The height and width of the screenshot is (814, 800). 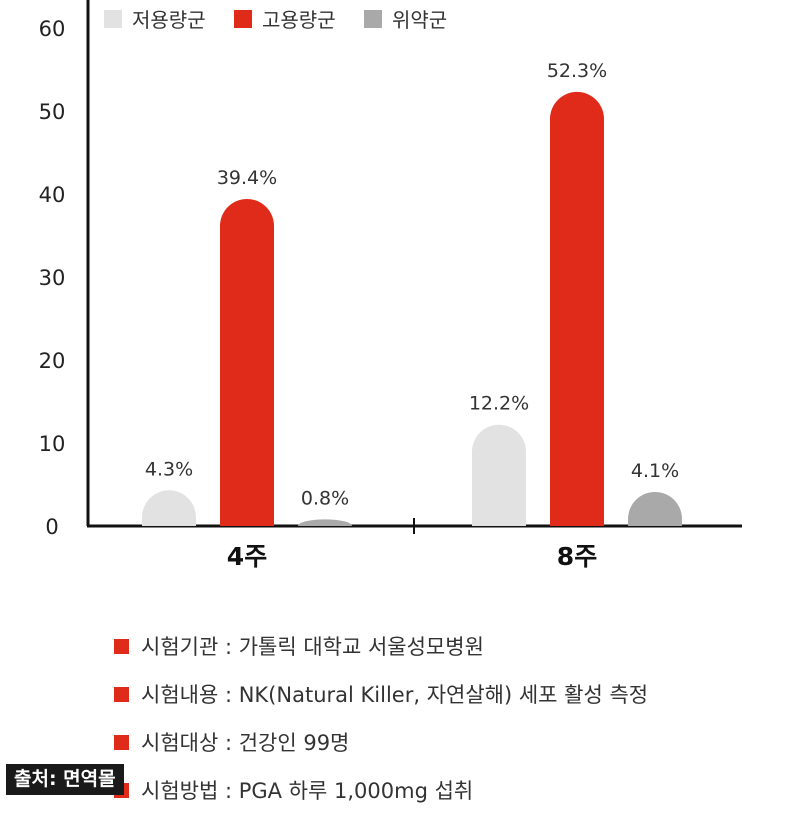 I want to click on x-tick-label: 4주, so click(x=247, y=556).